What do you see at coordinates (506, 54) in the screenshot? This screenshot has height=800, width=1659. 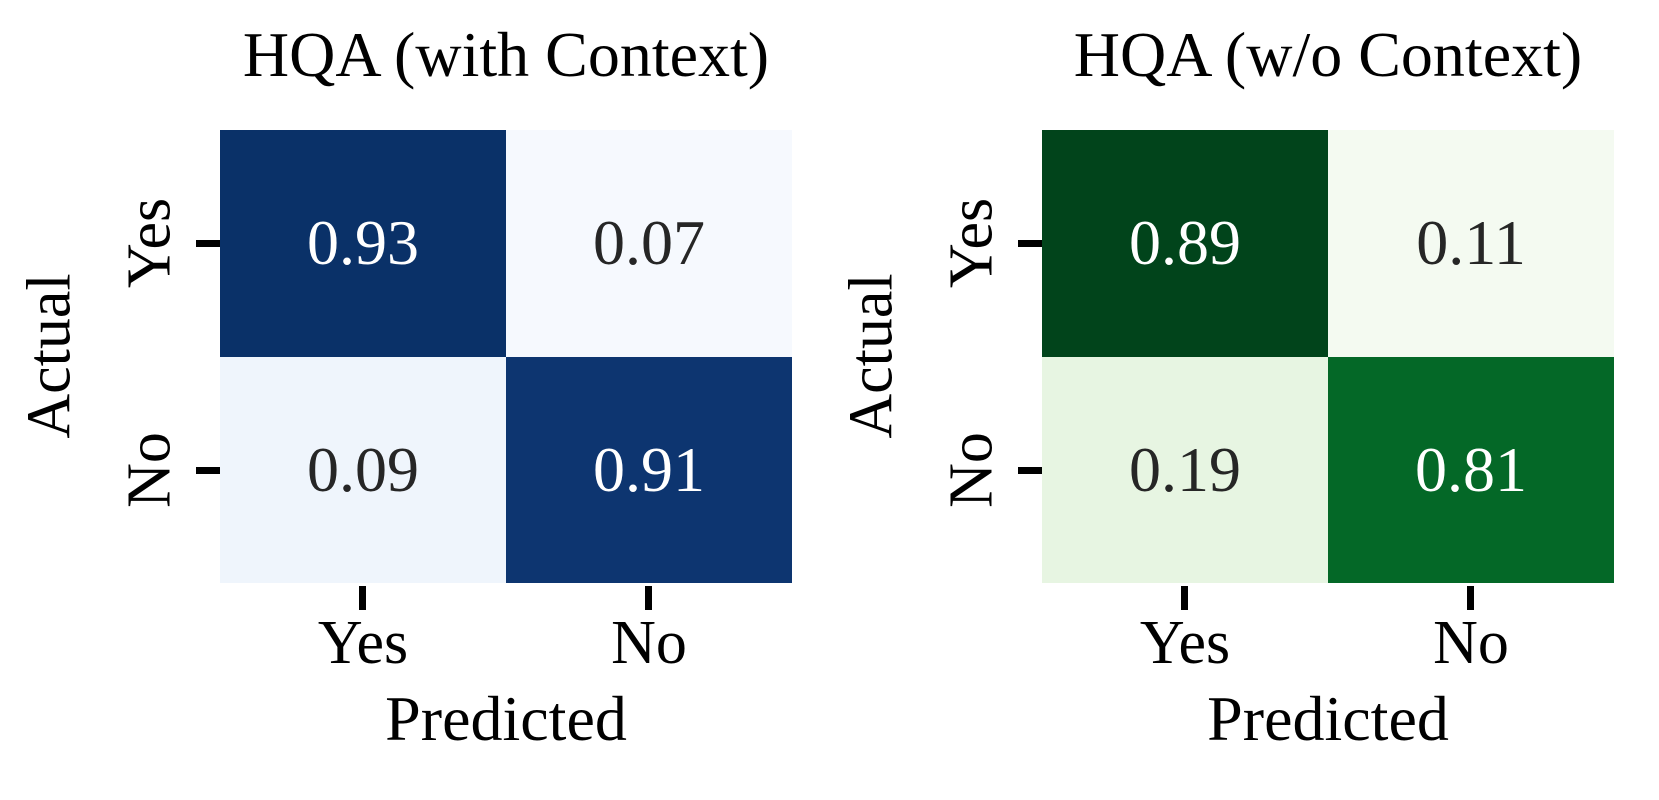 I see `chart-title: HQA (with Context)` at bounding box center [506, 54].